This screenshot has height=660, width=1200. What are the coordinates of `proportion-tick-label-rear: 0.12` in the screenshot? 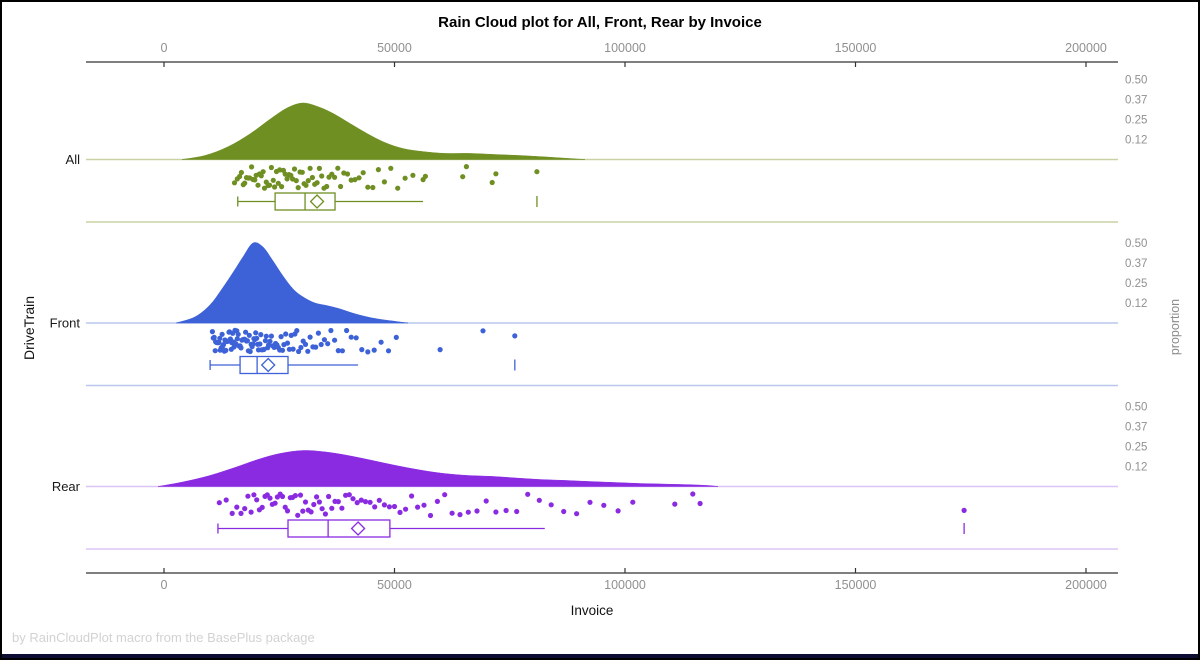 It's located at (1136, 468).